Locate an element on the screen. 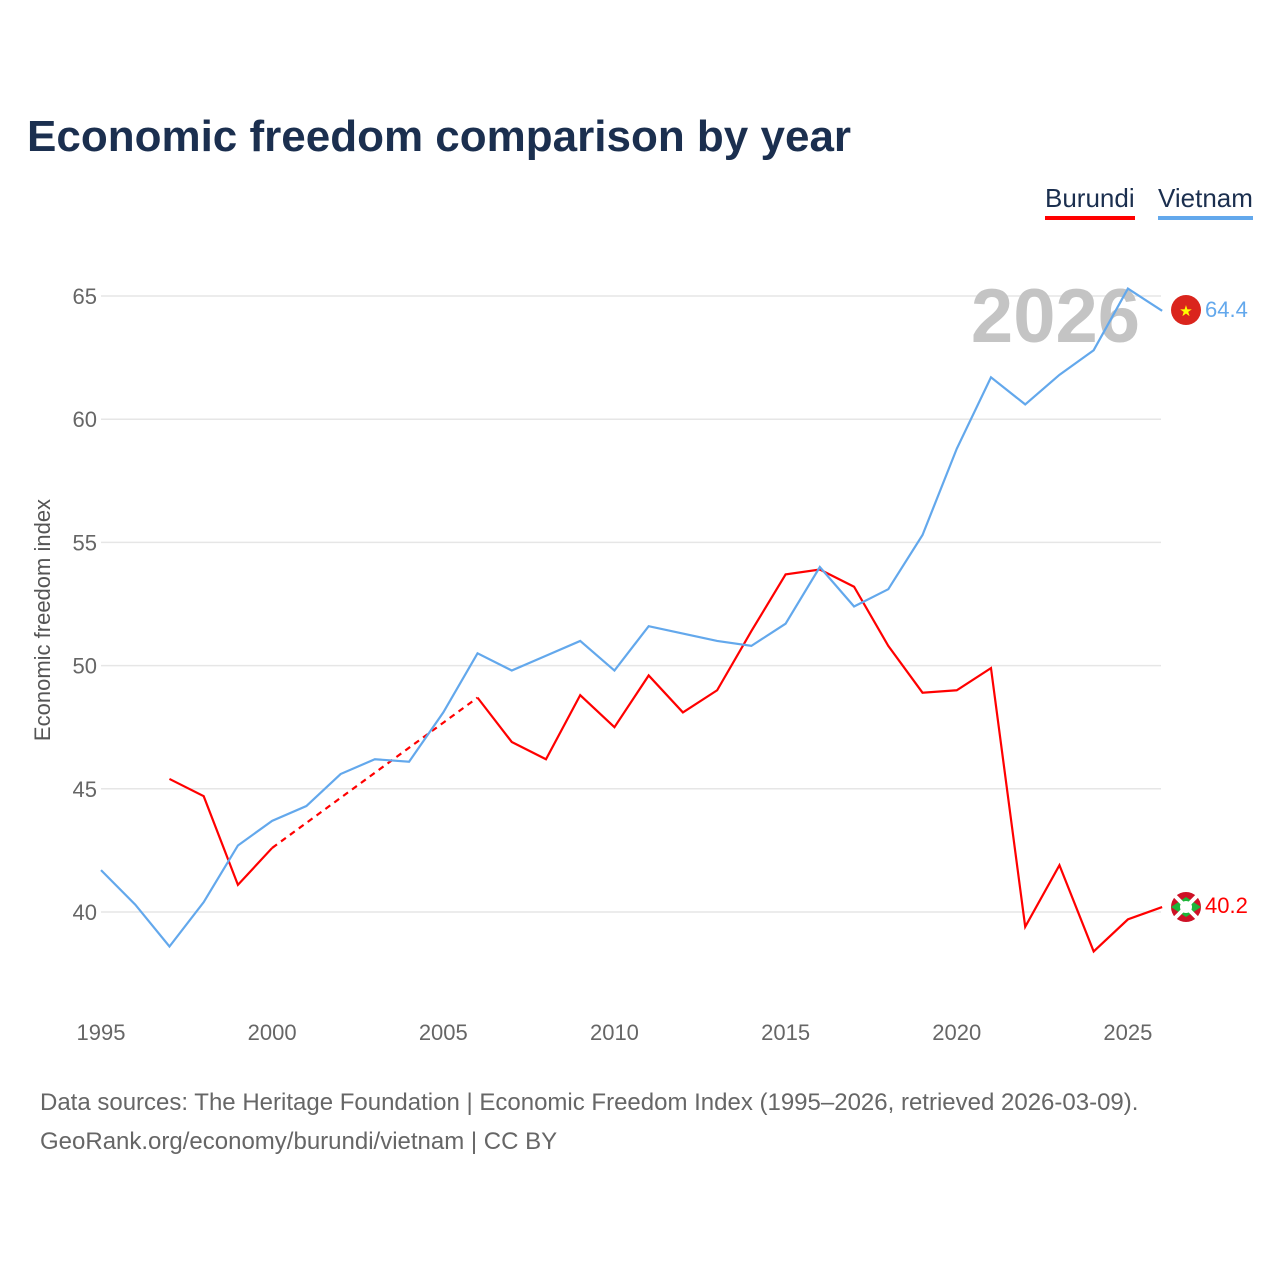  legend-burundi: Burundi is located at coordinates (1090, 201).